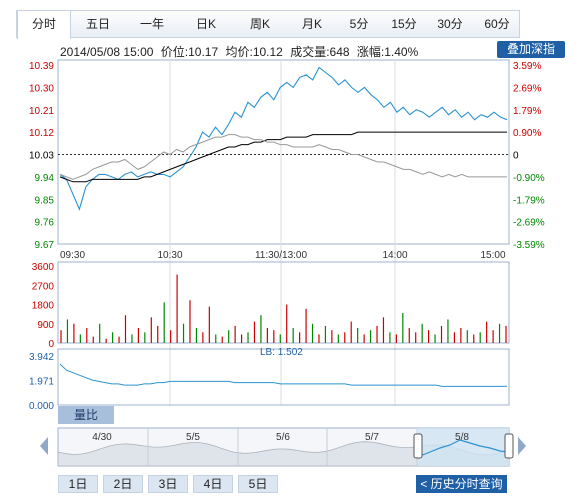  What do you see at coordinates (43, 306) in the screenshot?
I see `volume-tick-label: 1800` at bounding box center [43, 306].